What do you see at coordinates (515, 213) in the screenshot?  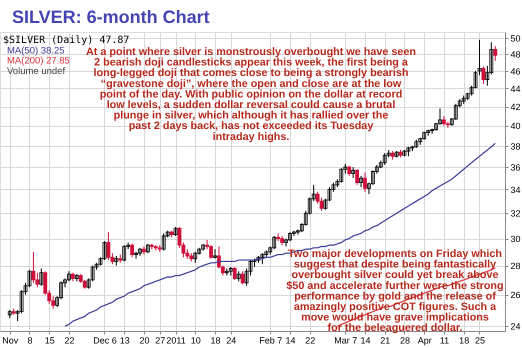 I see `y-tick-label: 32` at bounding box center [515, 213].